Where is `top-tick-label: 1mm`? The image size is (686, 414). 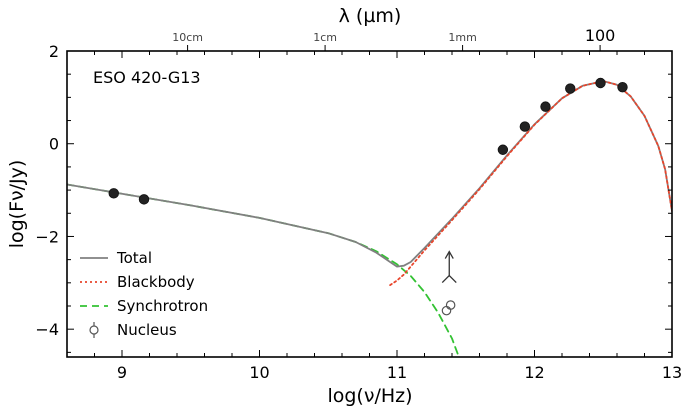
top-tick-label: 1mm is located at coordinates (462, 37).